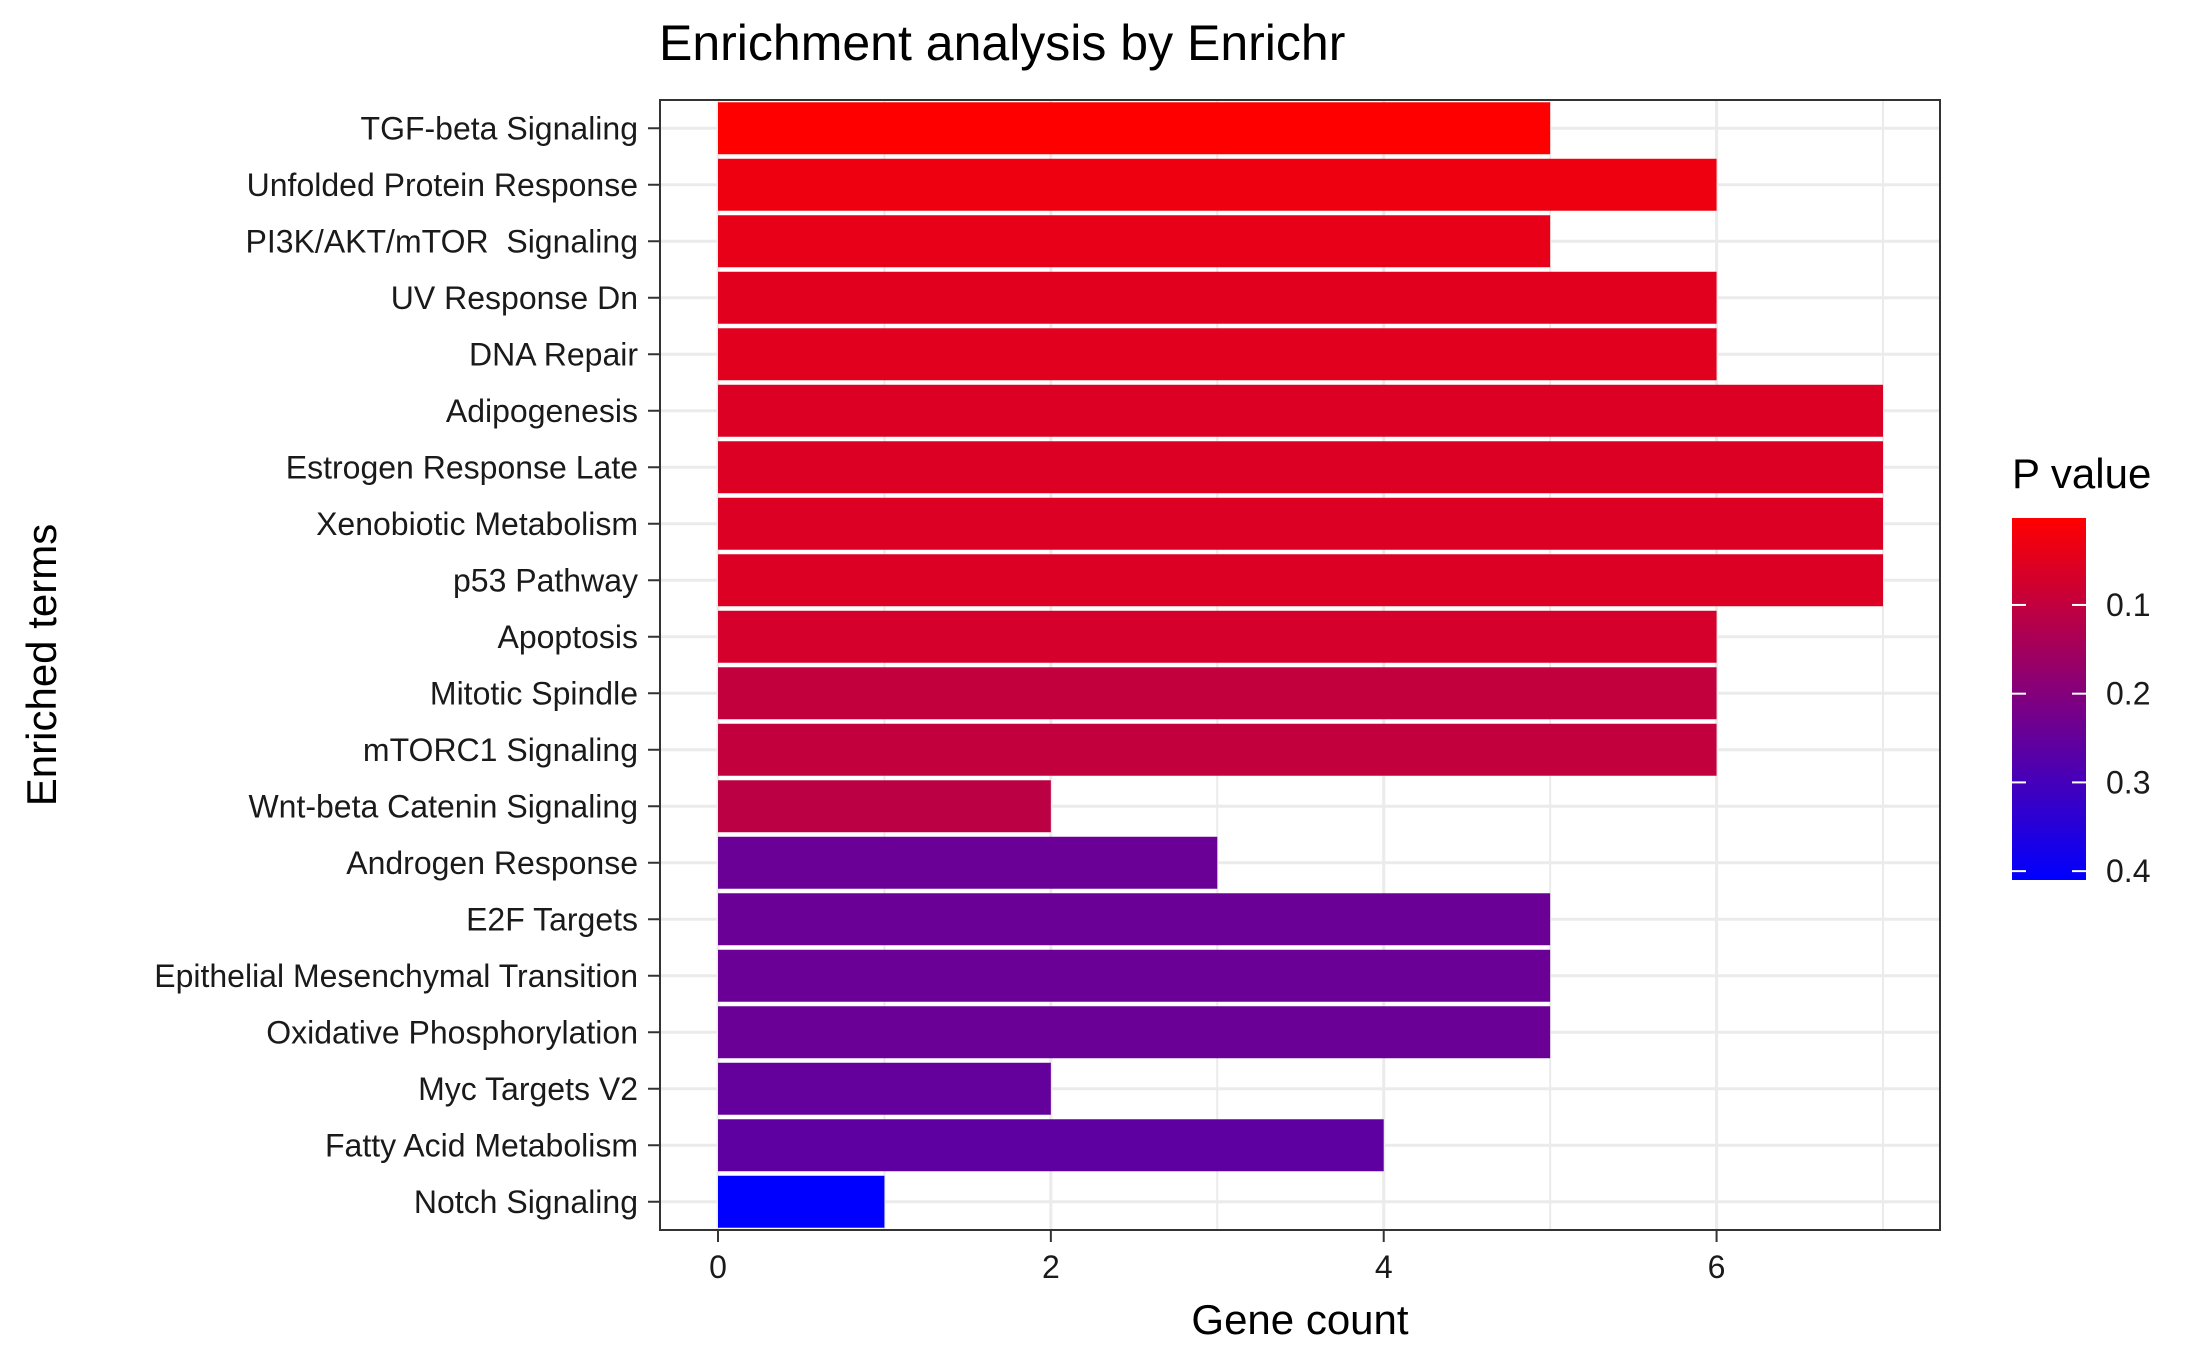 The image size is (2187, 1356). I want to click on legend-tick-label: 0.2, so click(2128, 694).